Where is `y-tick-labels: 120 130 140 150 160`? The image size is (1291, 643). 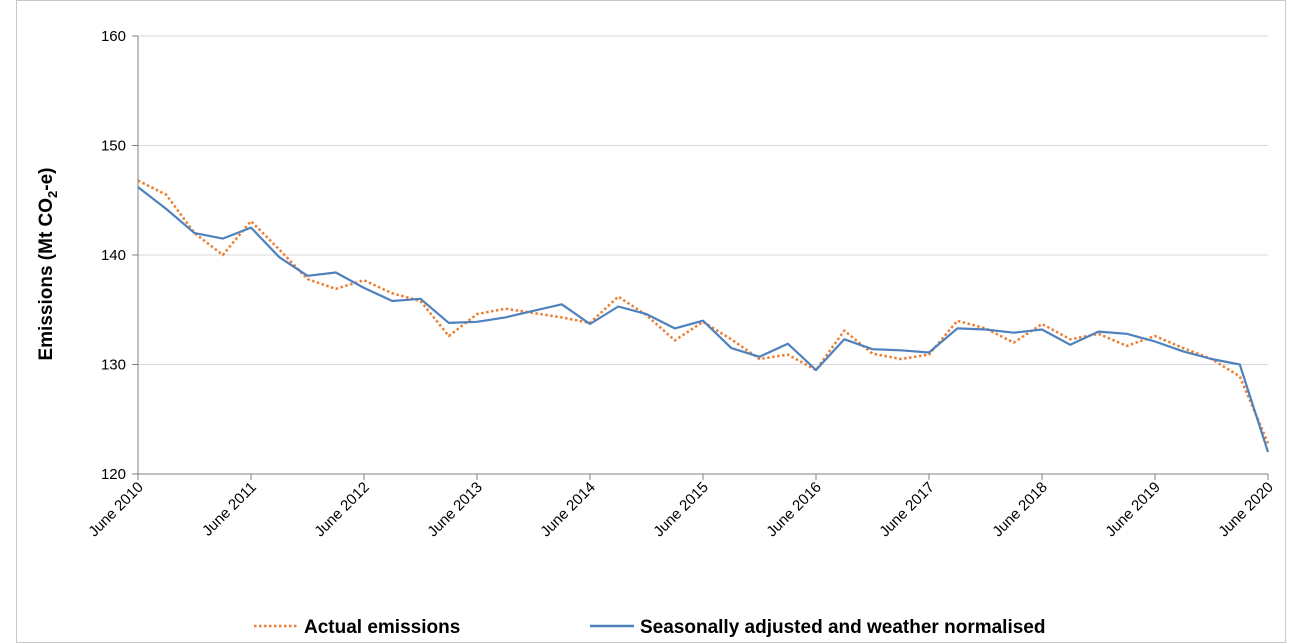
y-tick-labels: 120 130 140 150 160 is located at coordinates (113, 255).